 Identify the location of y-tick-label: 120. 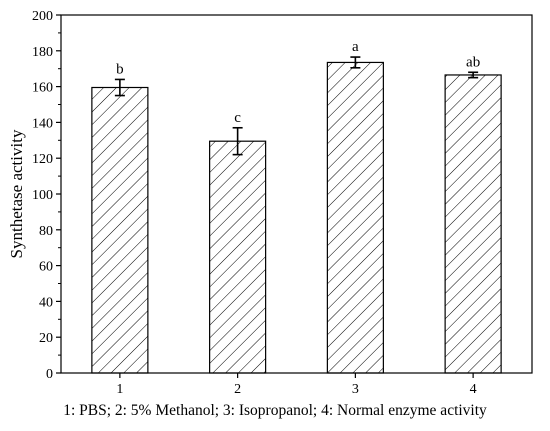
(42, 159).